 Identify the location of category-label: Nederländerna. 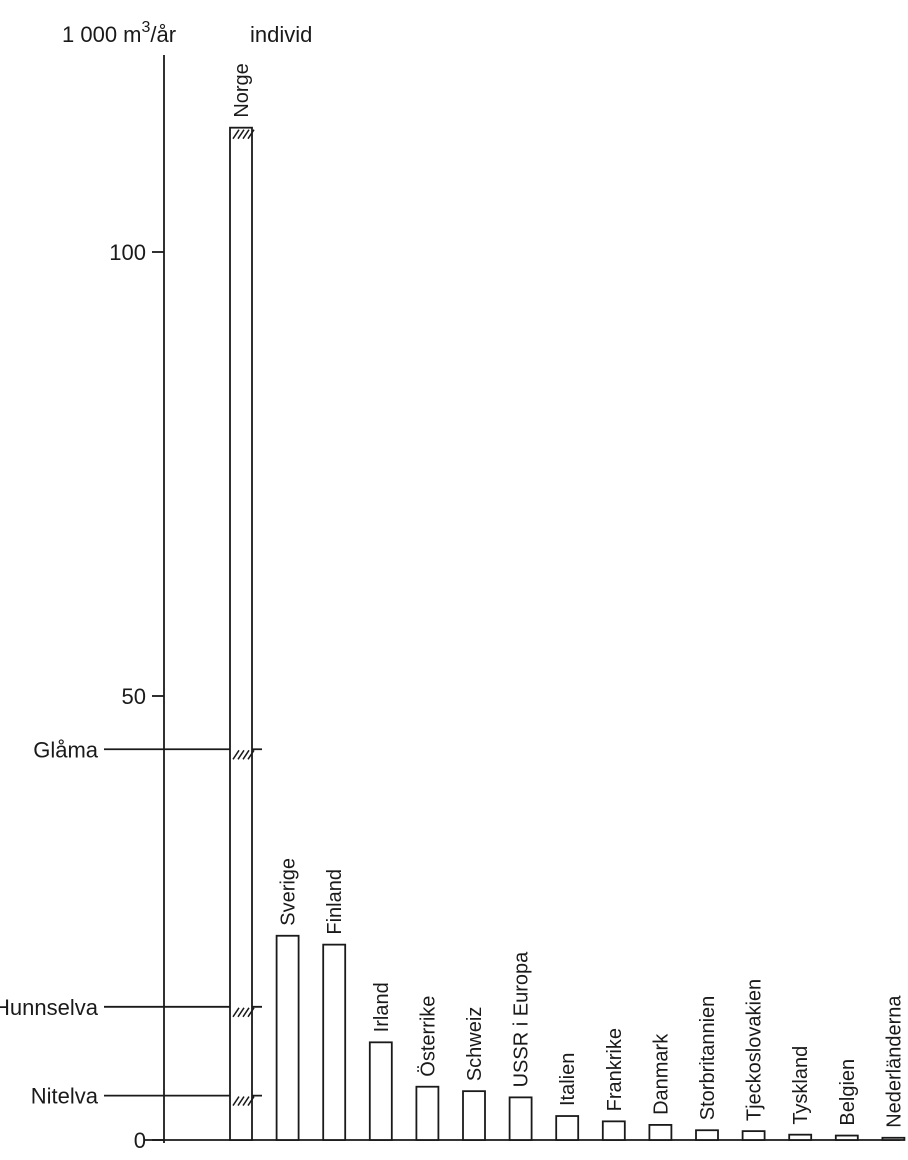
(894, 1061).